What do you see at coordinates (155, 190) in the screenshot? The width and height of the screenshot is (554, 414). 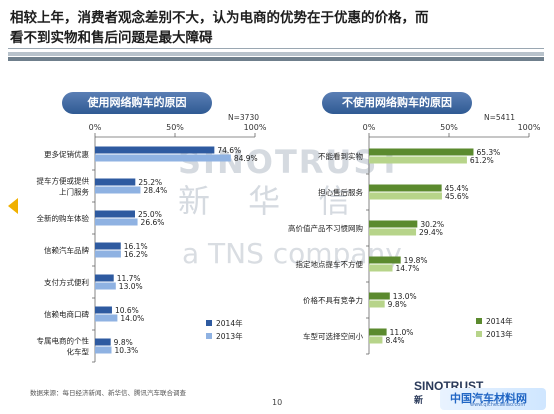 I see `bar-value-label: 28.4%` at bounding box center [155, 190].